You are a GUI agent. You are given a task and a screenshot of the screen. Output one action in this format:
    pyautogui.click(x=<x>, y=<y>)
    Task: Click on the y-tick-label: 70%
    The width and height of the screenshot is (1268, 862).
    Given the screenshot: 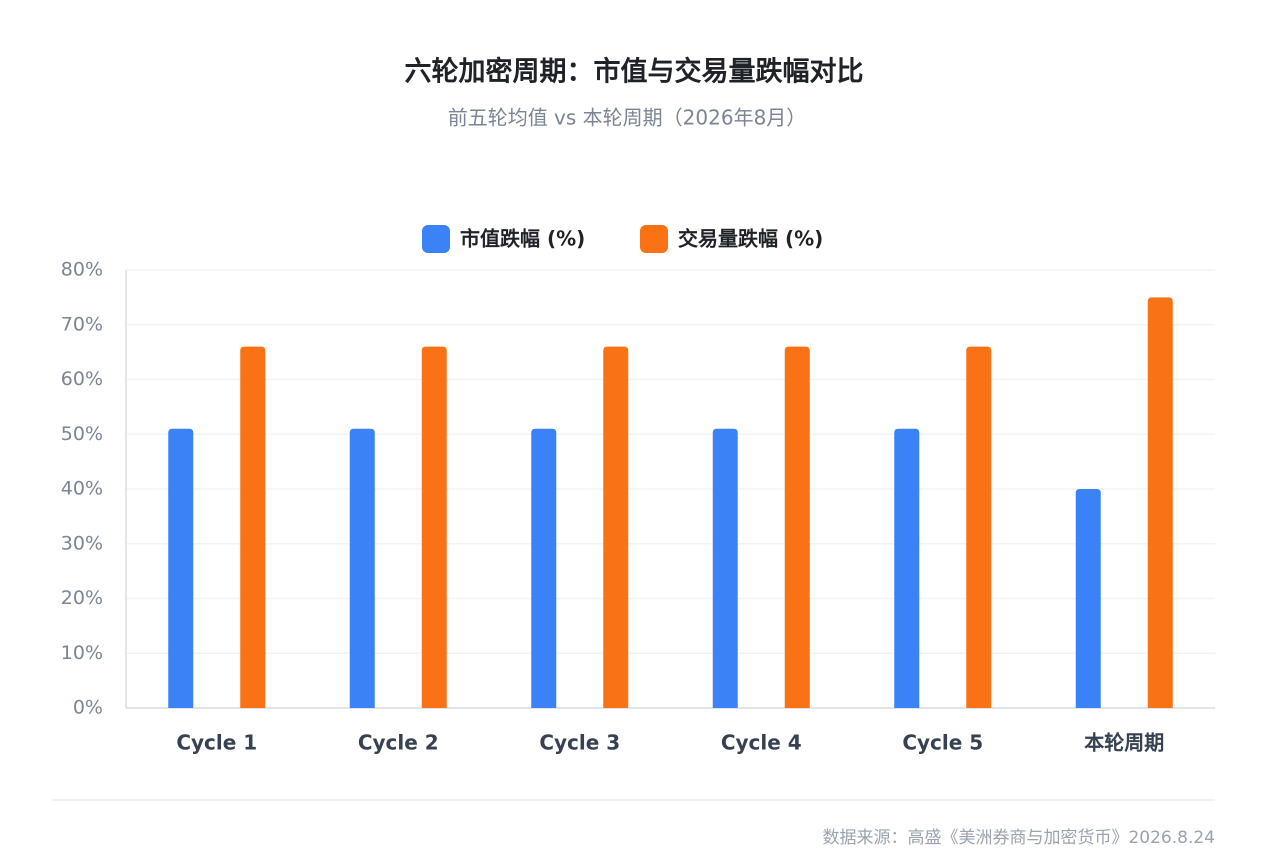 What is the action you would take?
    pyautogui.click(x=82, y=324)
    